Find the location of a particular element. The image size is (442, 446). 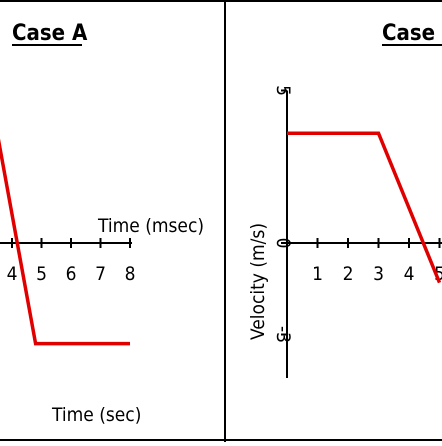

case-b-y-tick-label: 0 is located at coordinates (283, 243).